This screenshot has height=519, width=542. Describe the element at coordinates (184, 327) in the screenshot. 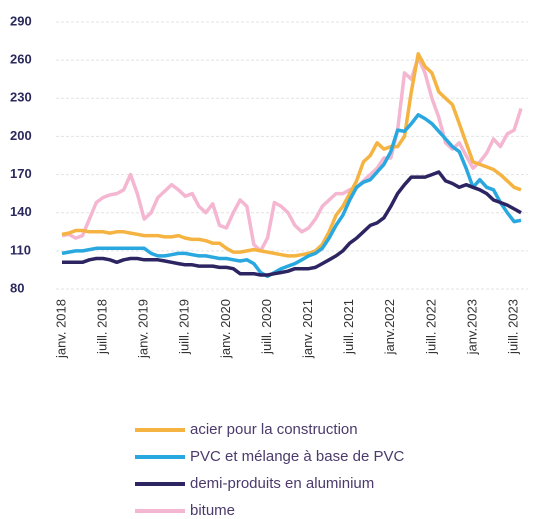

I see `x-tick-label: juill. 2019` at that location.